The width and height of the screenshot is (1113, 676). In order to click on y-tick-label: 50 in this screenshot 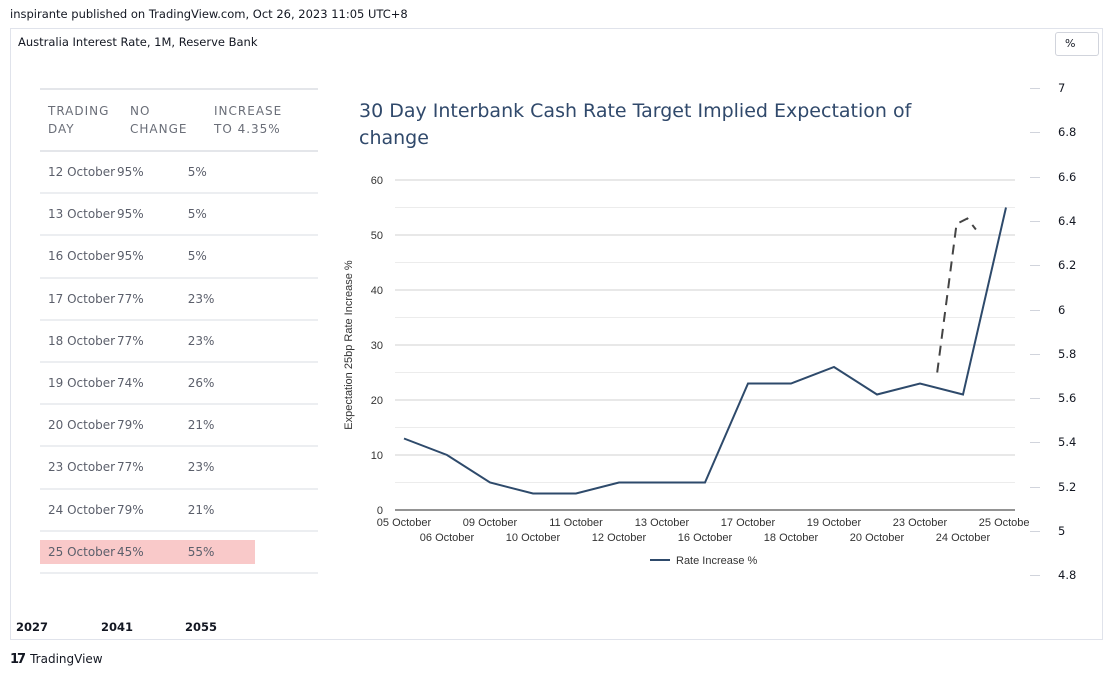, I will do `click(377, 236)`.